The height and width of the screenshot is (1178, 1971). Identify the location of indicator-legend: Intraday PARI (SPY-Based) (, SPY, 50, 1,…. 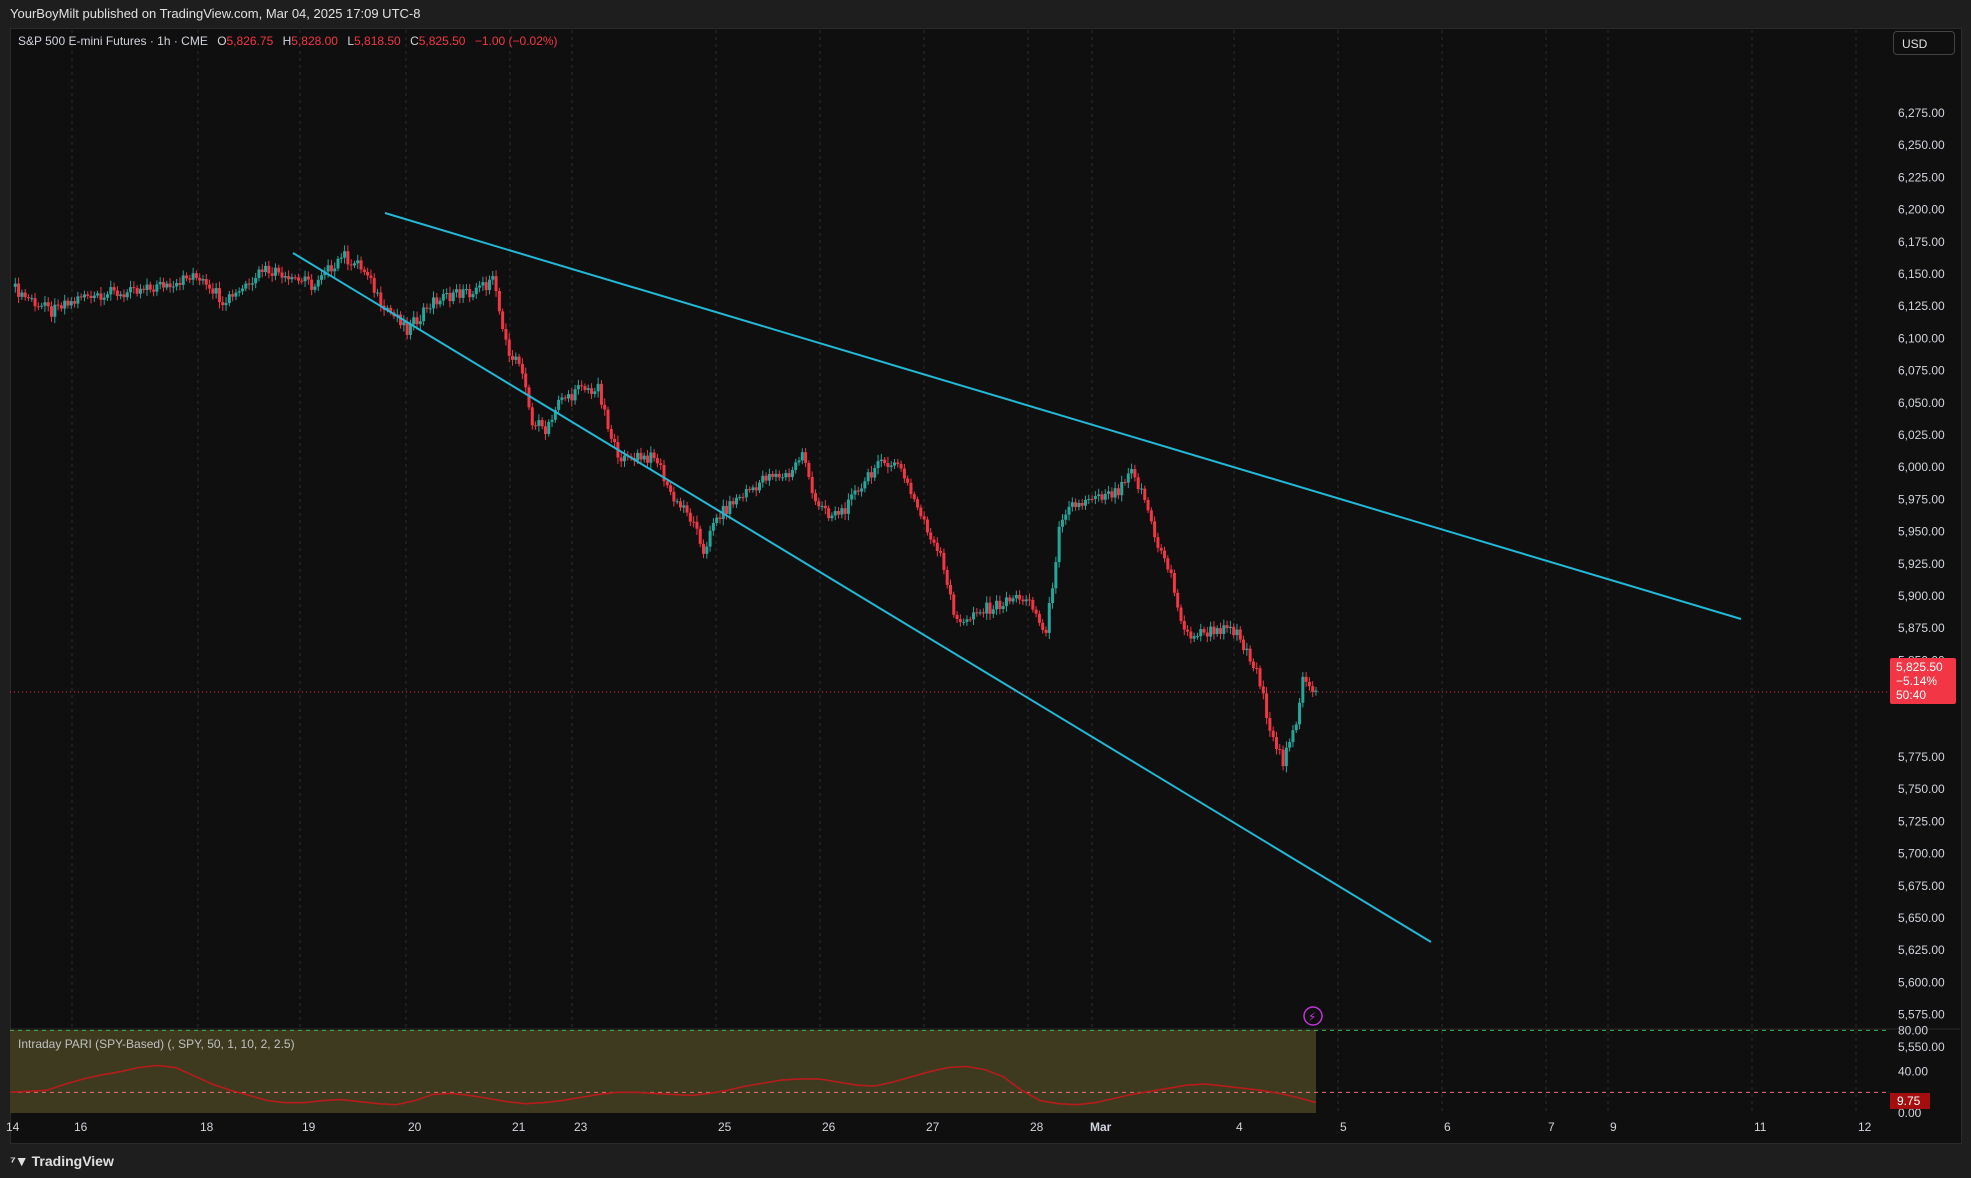
(156, 1044).